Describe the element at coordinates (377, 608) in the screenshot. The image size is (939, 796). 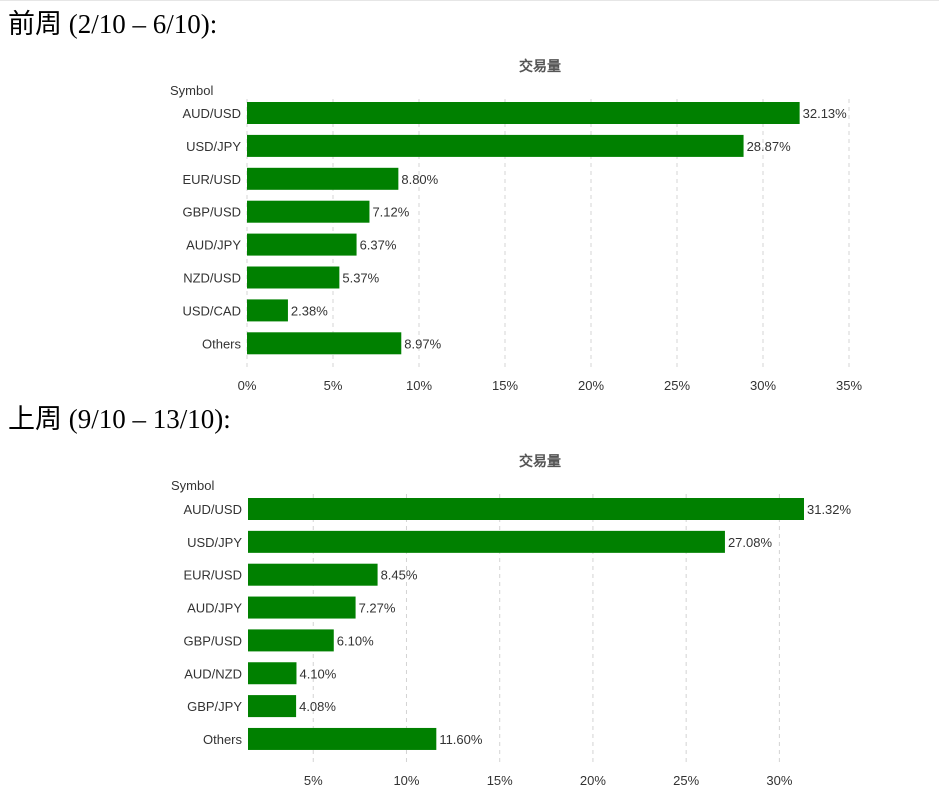
I see `value-label-aud-jpy: 7.27%` at that location.